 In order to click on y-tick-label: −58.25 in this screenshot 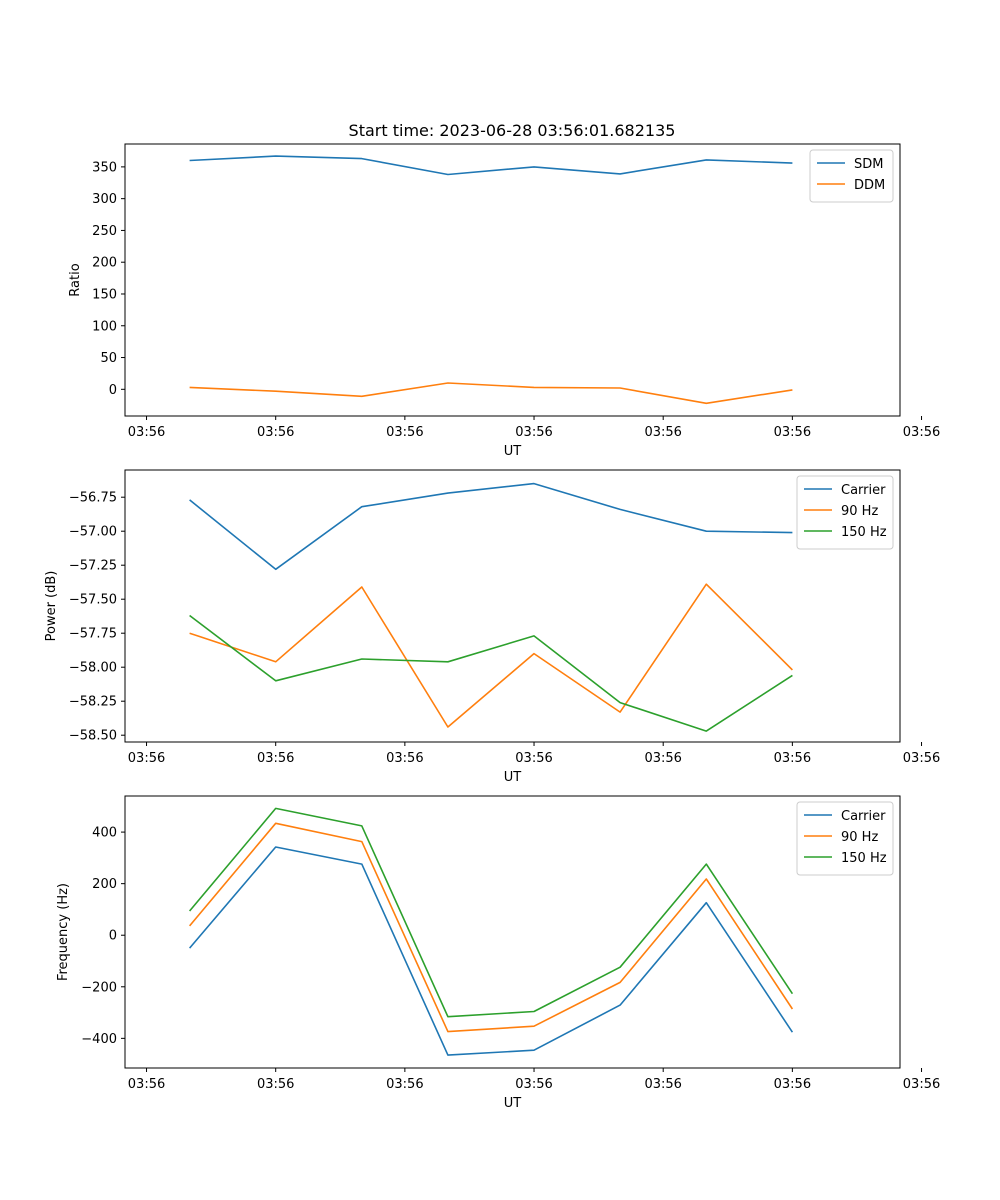, I will do `click(93, 702)`.